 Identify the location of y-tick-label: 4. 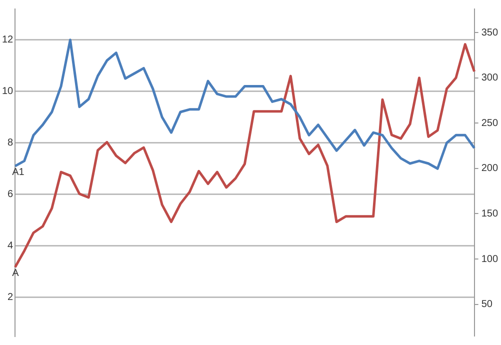
(11, 246).